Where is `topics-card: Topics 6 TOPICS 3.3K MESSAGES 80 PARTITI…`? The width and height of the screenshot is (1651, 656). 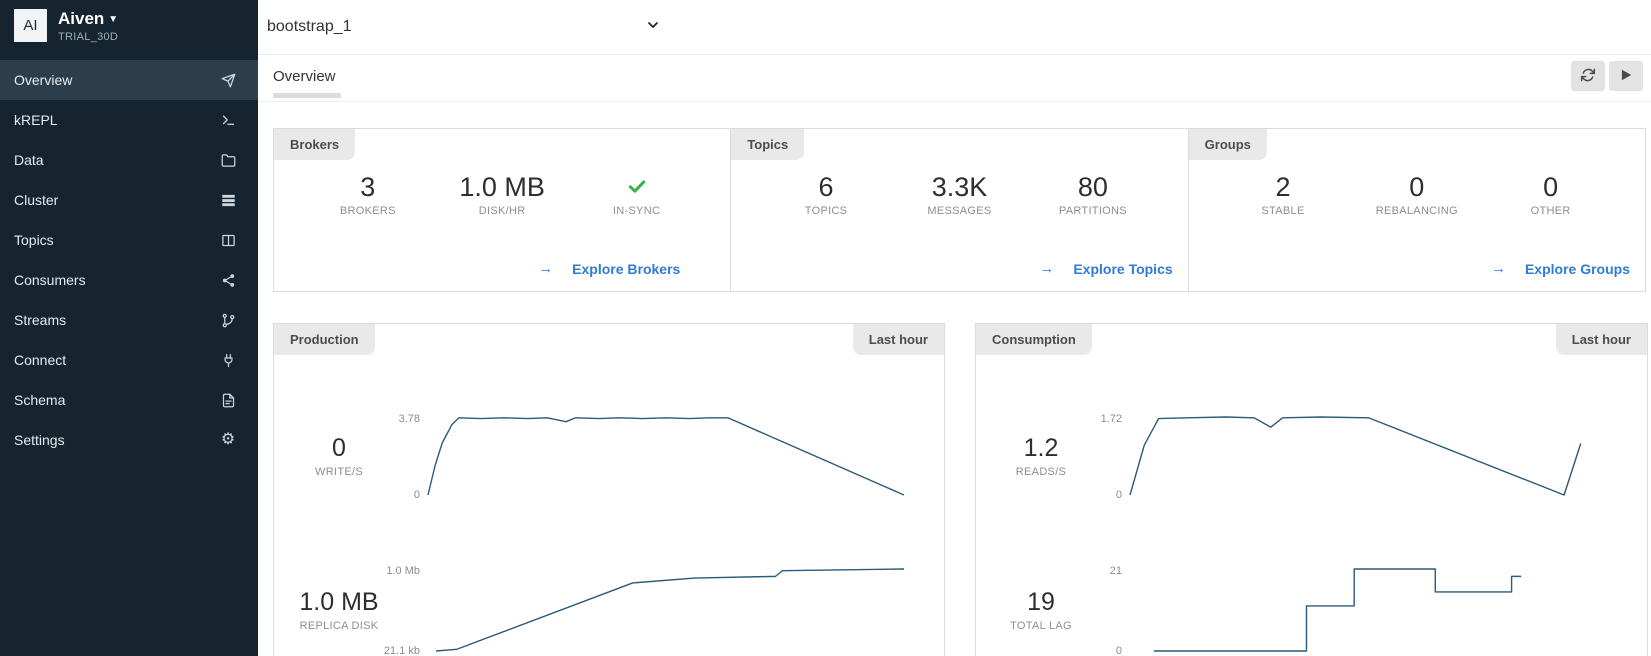 topics-card: Topics 6 TOPICS 3.3K MESSAGES 80 PARTITI… is located at coordinates (958, 210).